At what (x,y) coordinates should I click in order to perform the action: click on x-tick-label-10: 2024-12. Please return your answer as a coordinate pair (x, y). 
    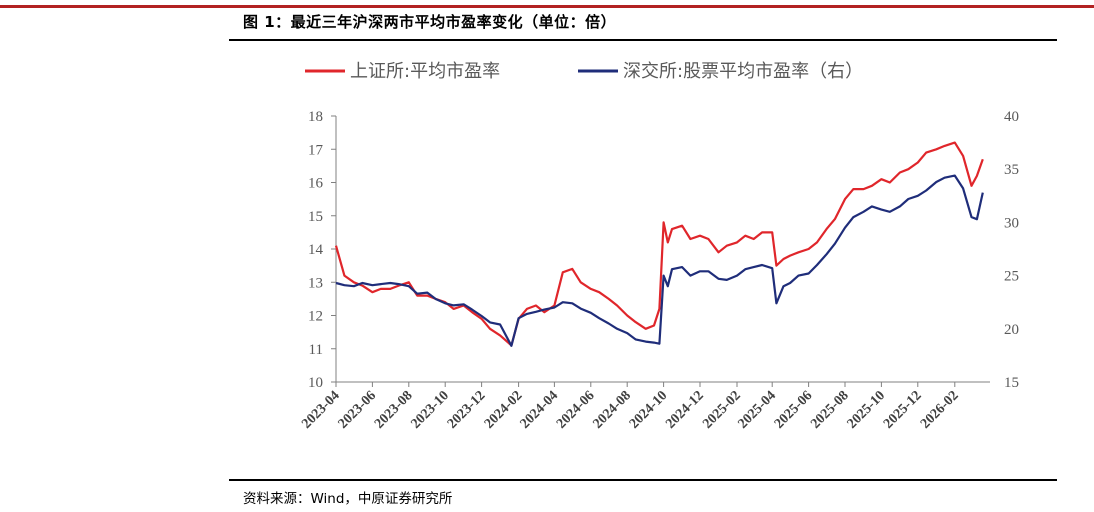
    Looking at the image, I should click on (685, 410).